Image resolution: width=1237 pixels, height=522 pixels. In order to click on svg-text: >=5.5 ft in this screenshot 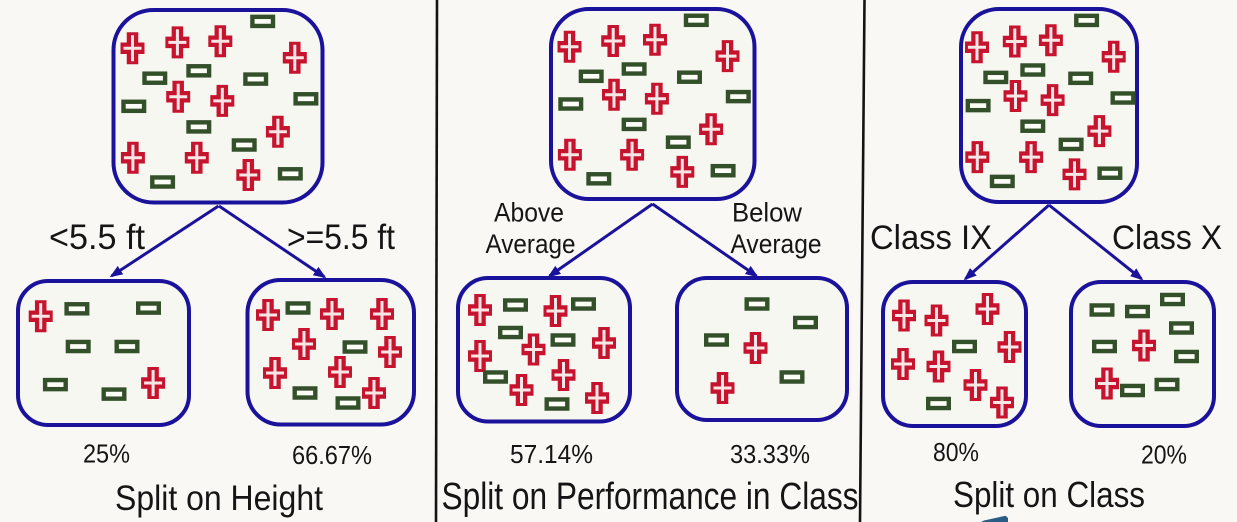, I will do `click(341, 237)`.